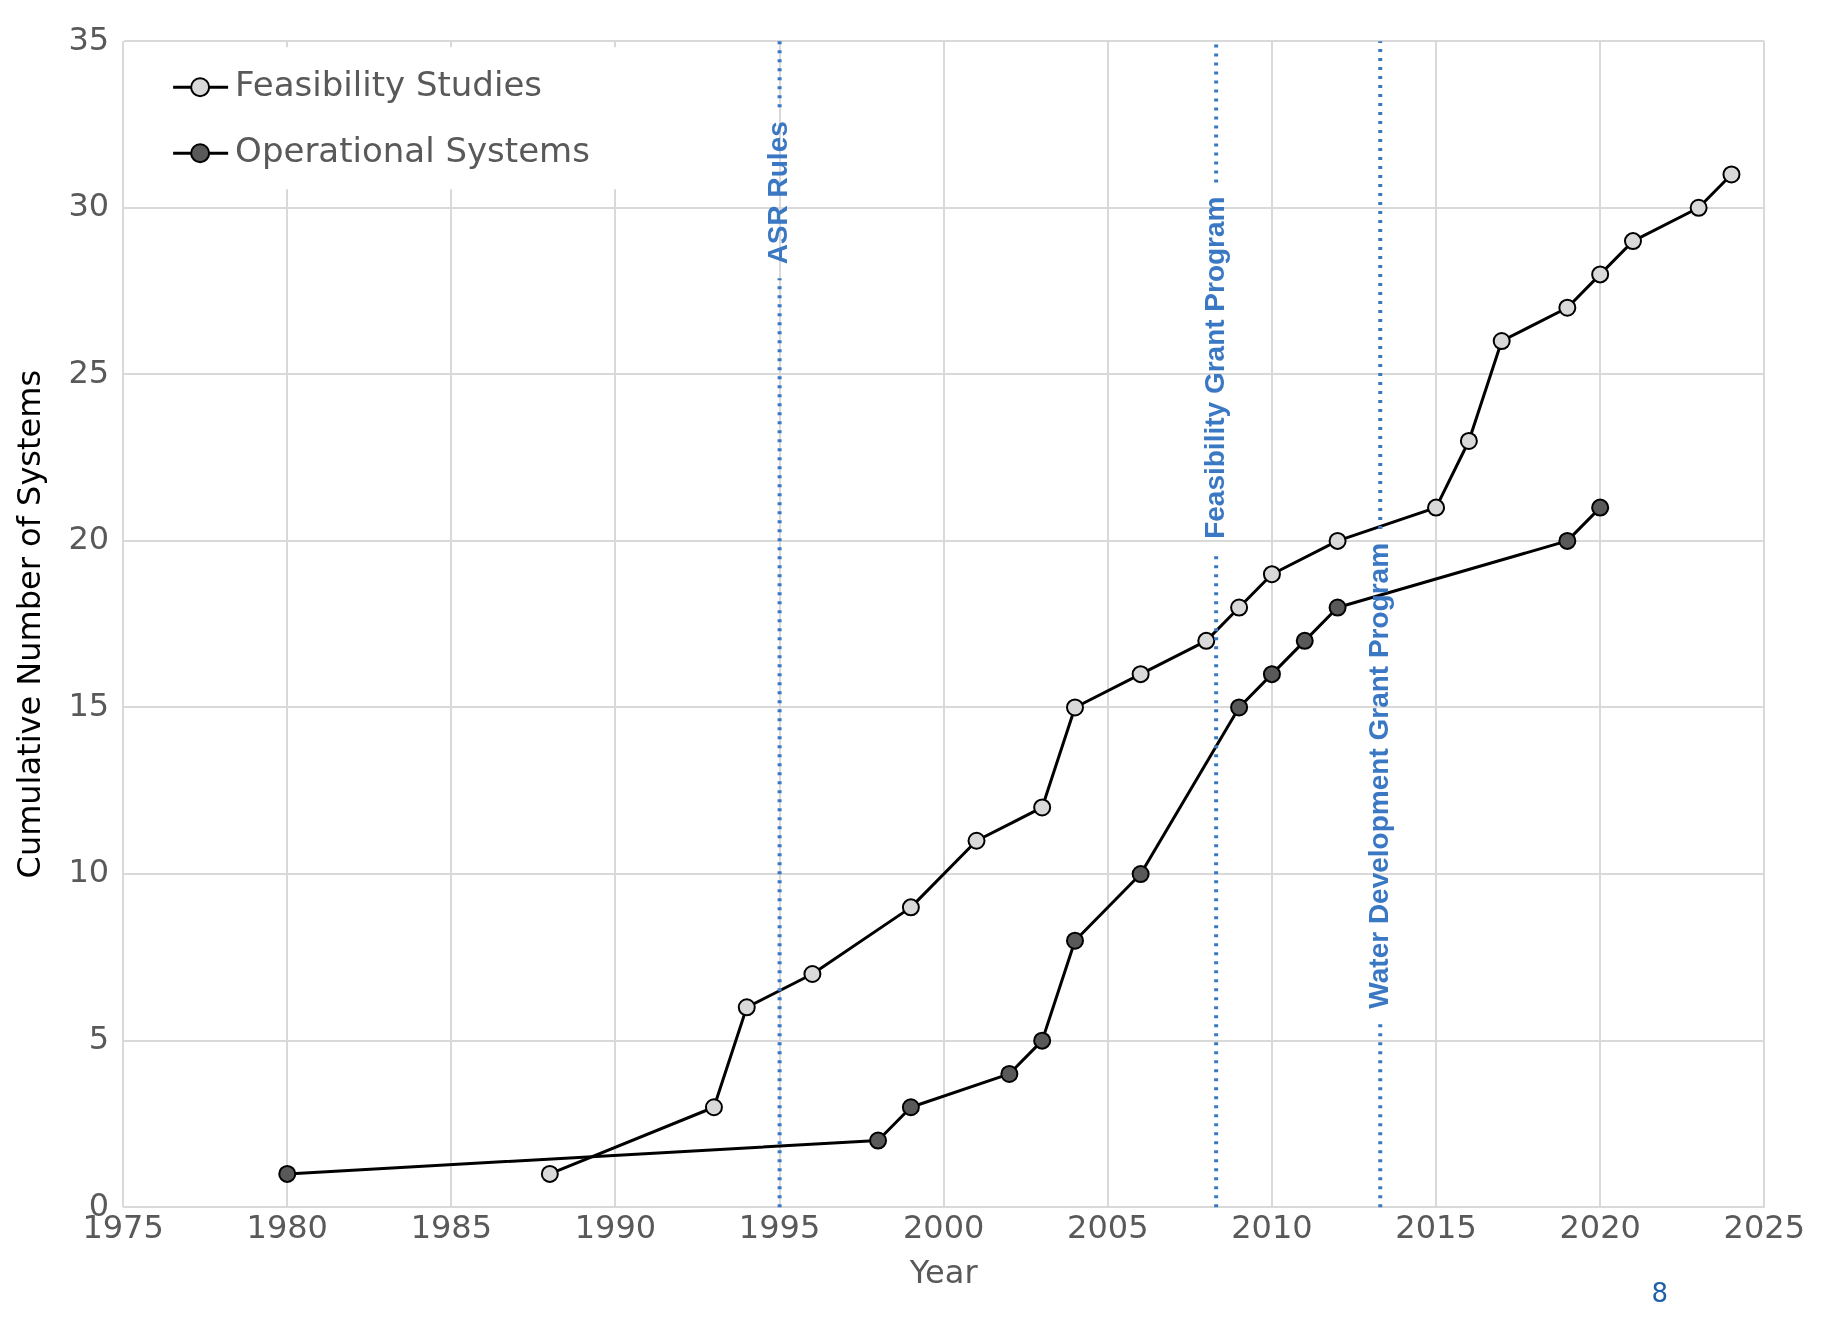 The width and height of the screenshot is (1828, 1322). I want to click on x-tick-label: 2015, so click(1436, 1226).